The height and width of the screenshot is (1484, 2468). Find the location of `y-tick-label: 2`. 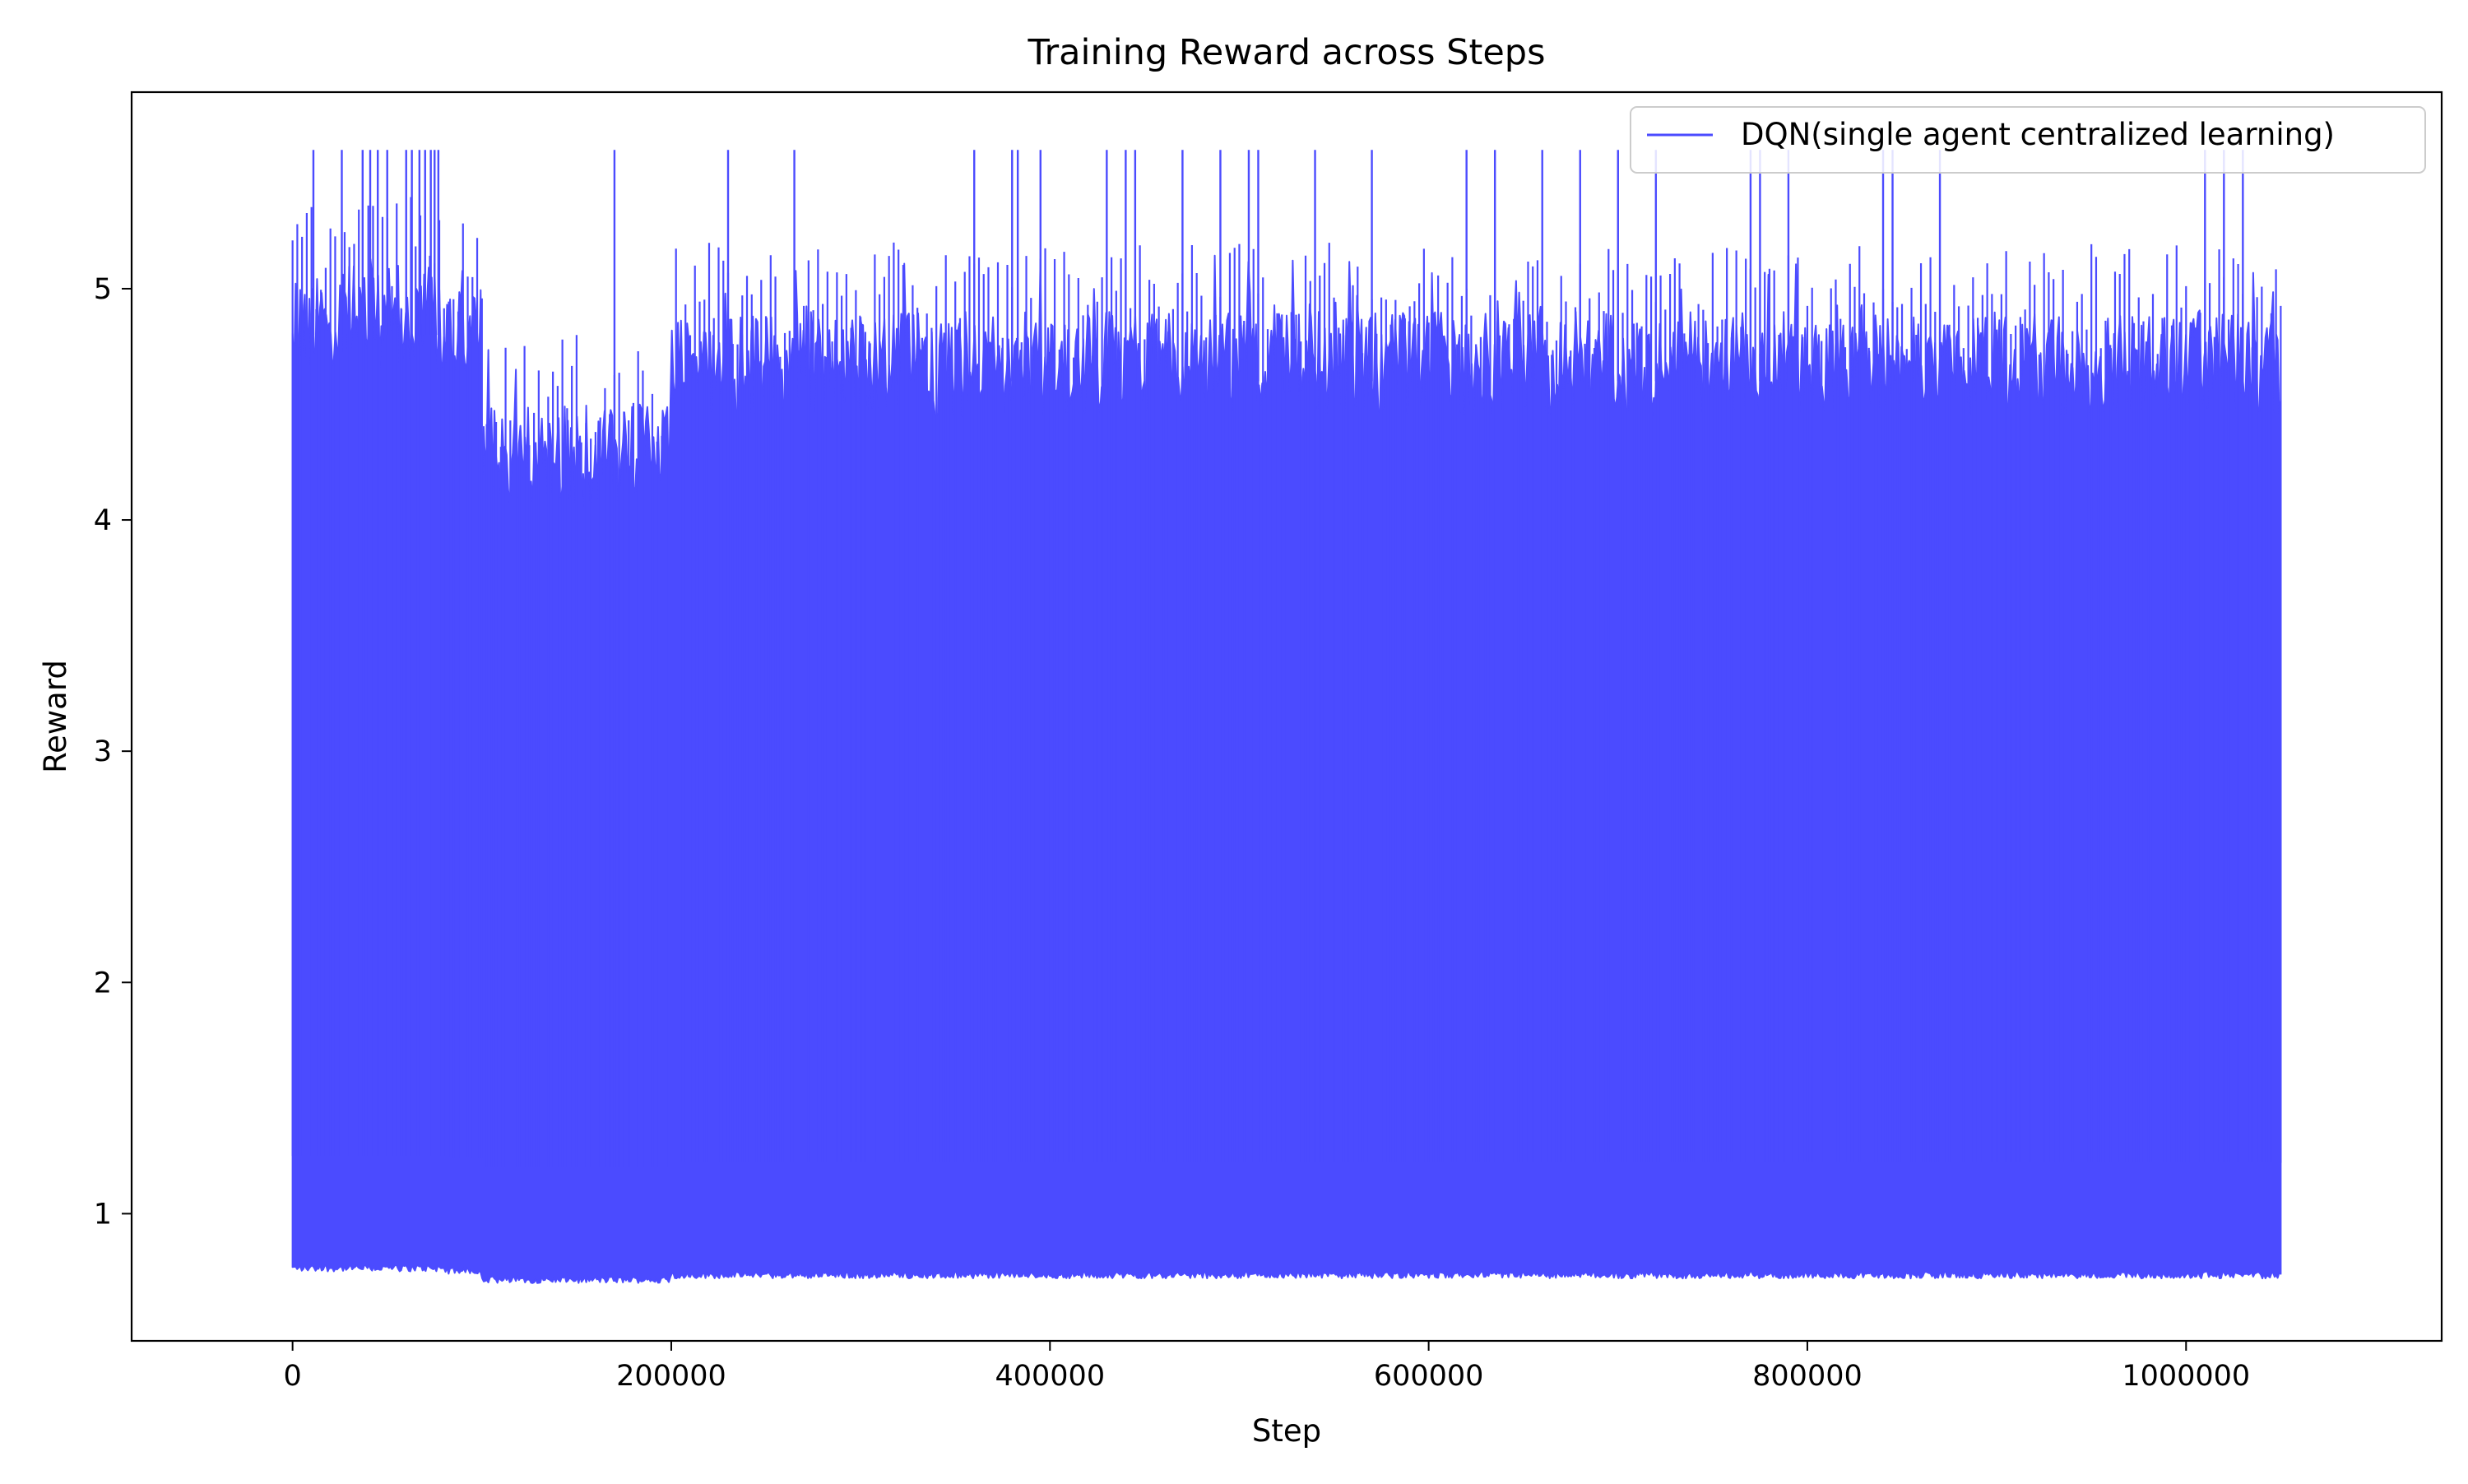

y-tick-label: 2 is located at coordinates (103, 983).